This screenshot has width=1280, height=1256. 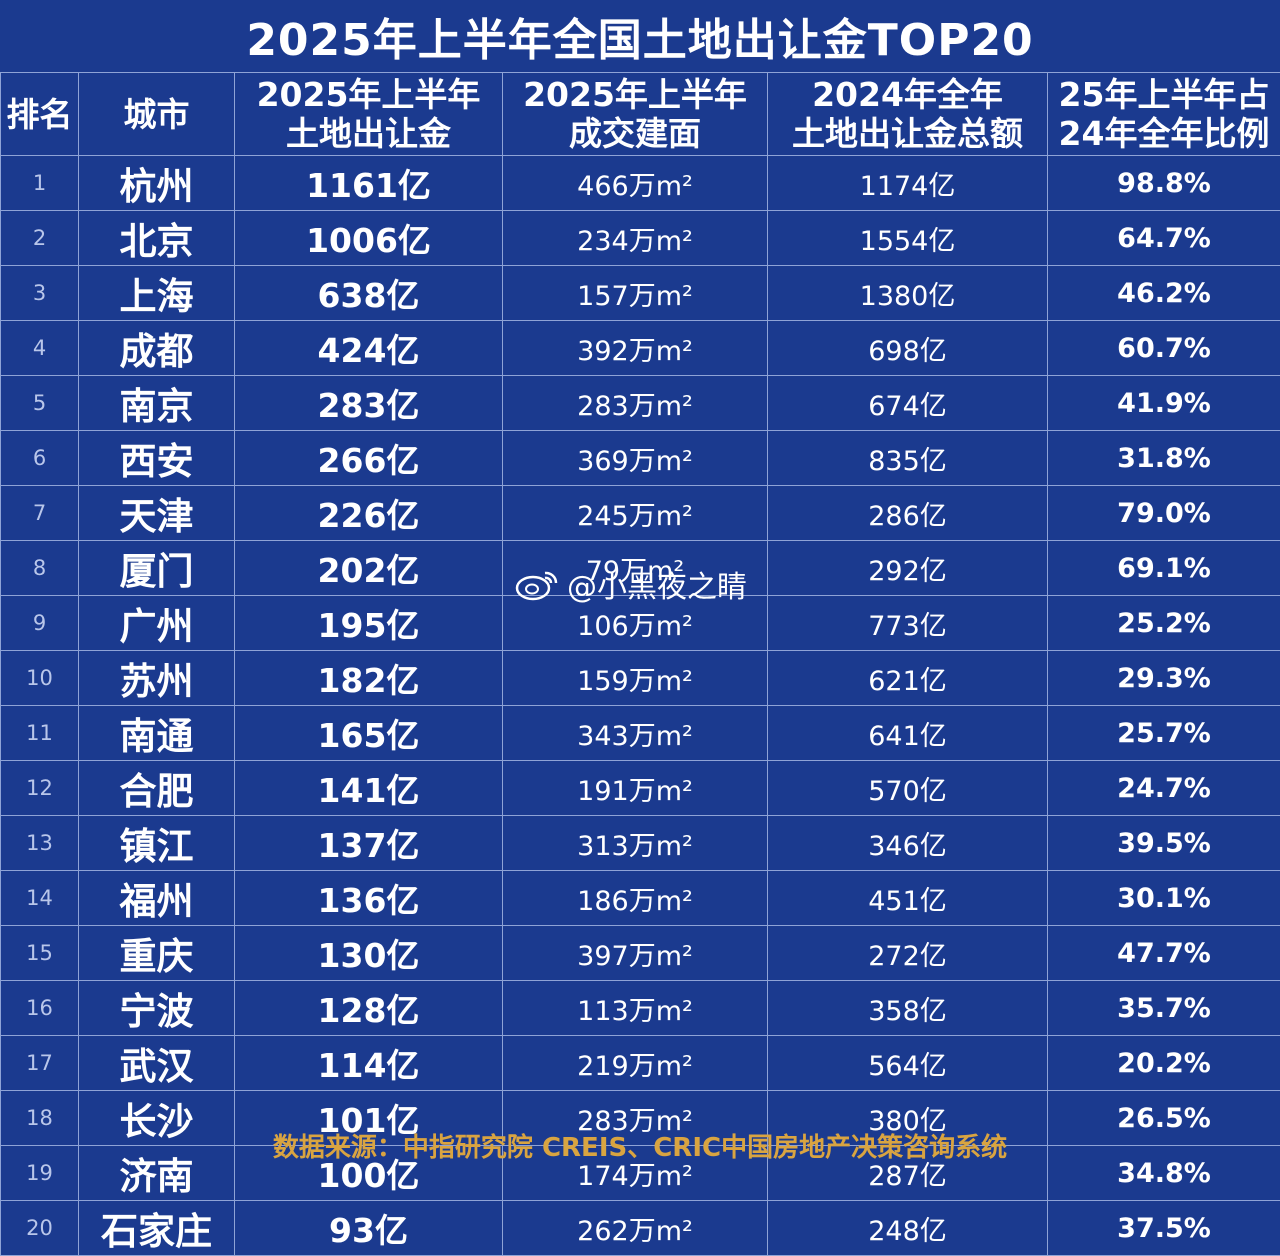 I want to click on cell-rank: 5, so click(x=40, y=403).